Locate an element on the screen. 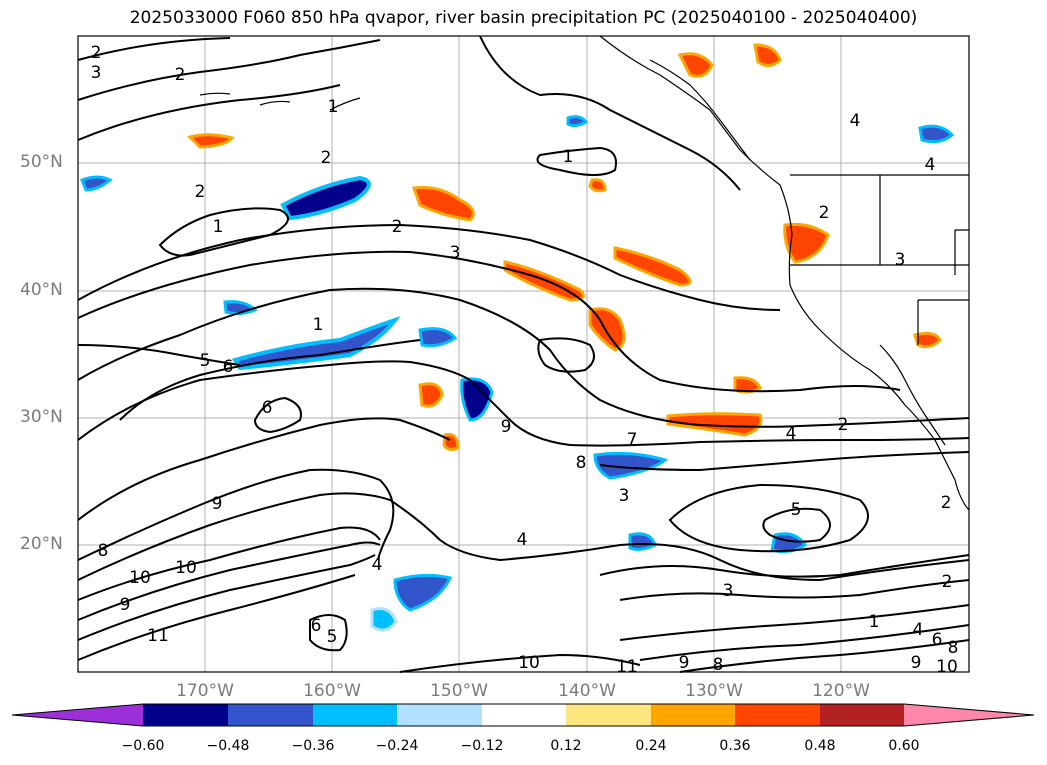 This screenshot has height=765, width=1047. contour-label: 7 is located at coordinates (632, 440).